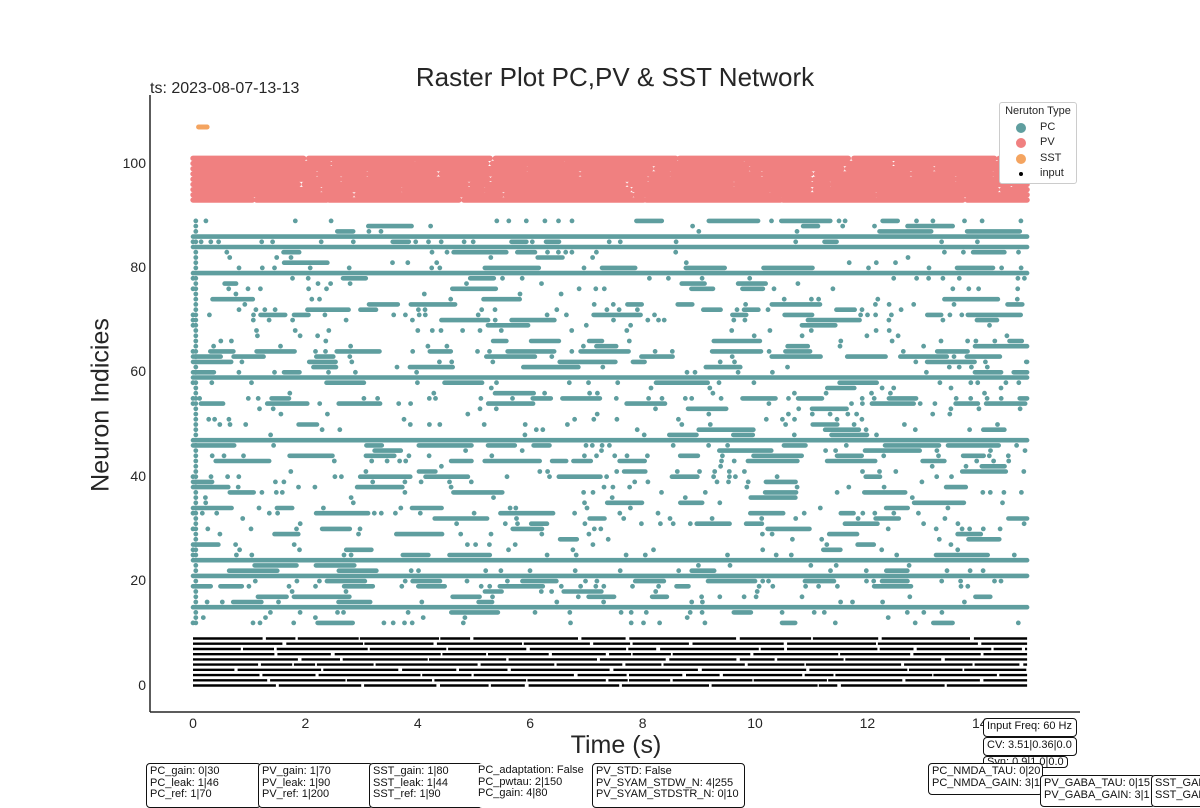  What do you see at coordinates (986, 771) in the screenshot?
I see `param-line: PC_NMDA_TAU: 0|20` at bounding box center [986, 771].